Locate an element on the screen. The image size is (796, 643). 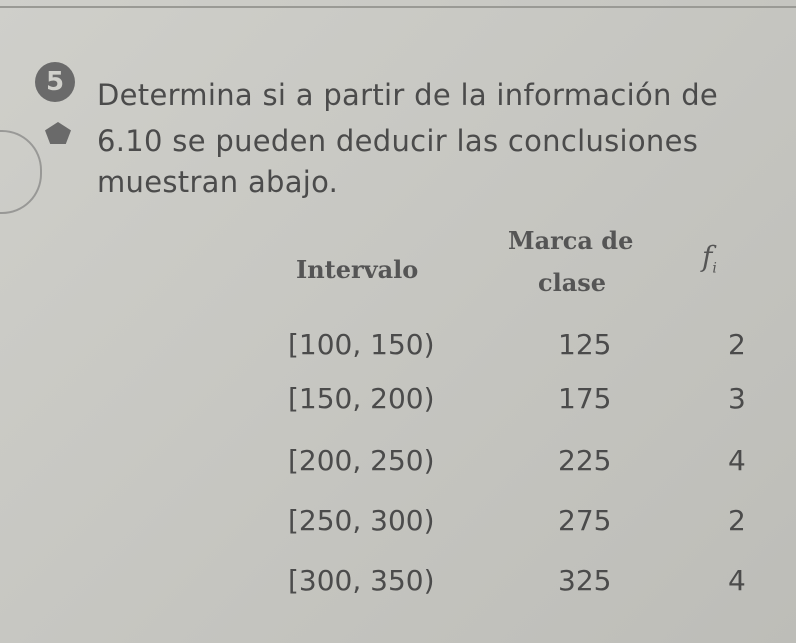
row-5-f: 4 is located at coordinates (737, 580).